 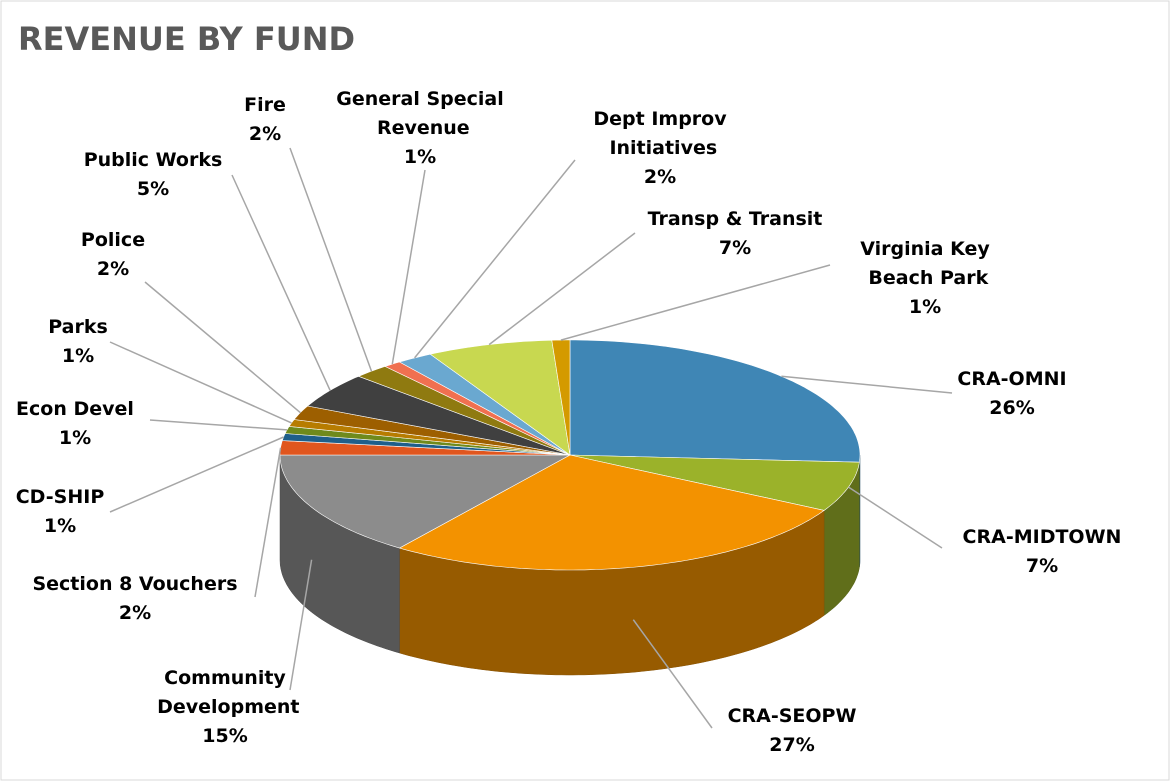 What do you see at coordinates (153, 189) in the screenshot?
I see `value-label: 5%` at bounding box center [153, 189].